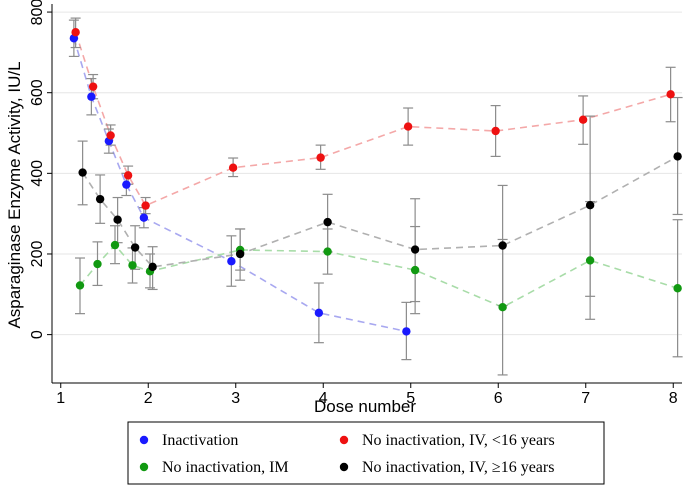  What do you see at coordinates (498, 398) in the screenshot?
I see `x-tick-label: 6` at bounding box center [498, 398].